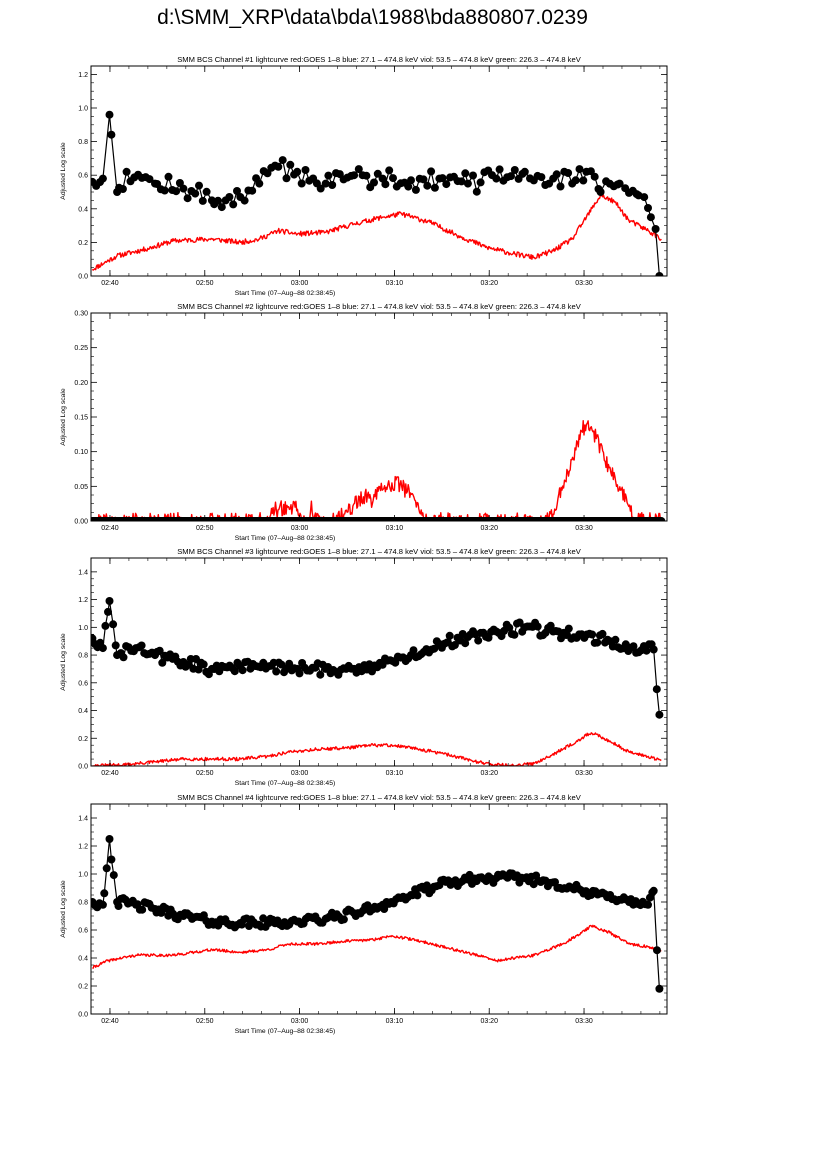 The height and width of the screenshot is (1169, 826). What do you see at coordinates (83, 600) in the screenshot?
I see `y-tick-label: 1.2` at bounding box center [83, 600].